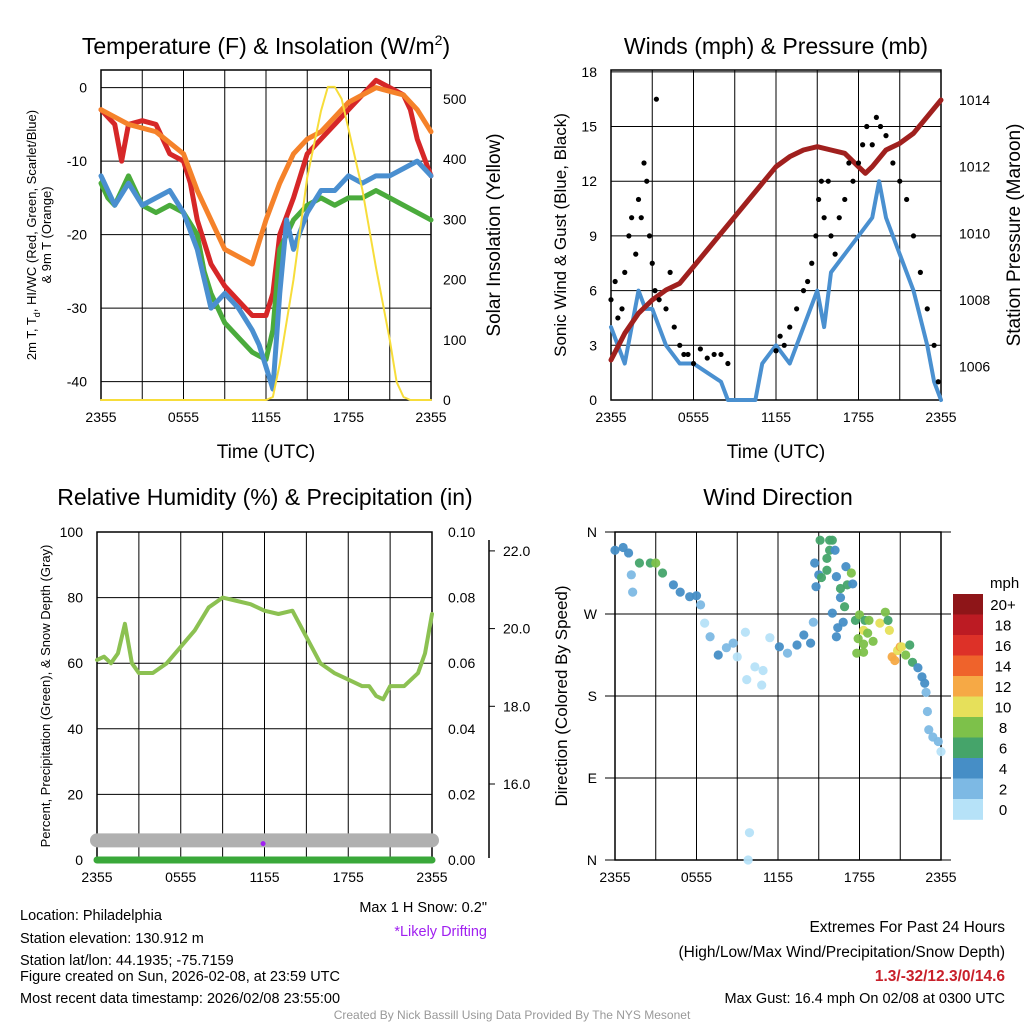 The width and height of the screenshot is (1024, 1024). Describe the element at coordinates (907, 927) in the screenshot. I see `extremes-title: Extremes For Past 24 Hours` at that location.